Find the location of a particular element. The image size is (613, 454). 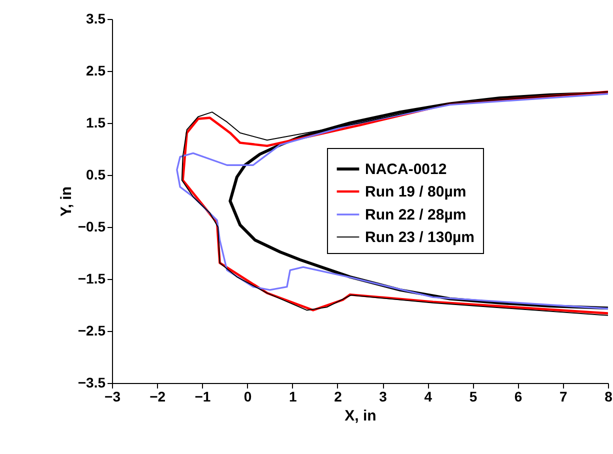

x-tick-label: 1 is located at coordinates (292, 396).